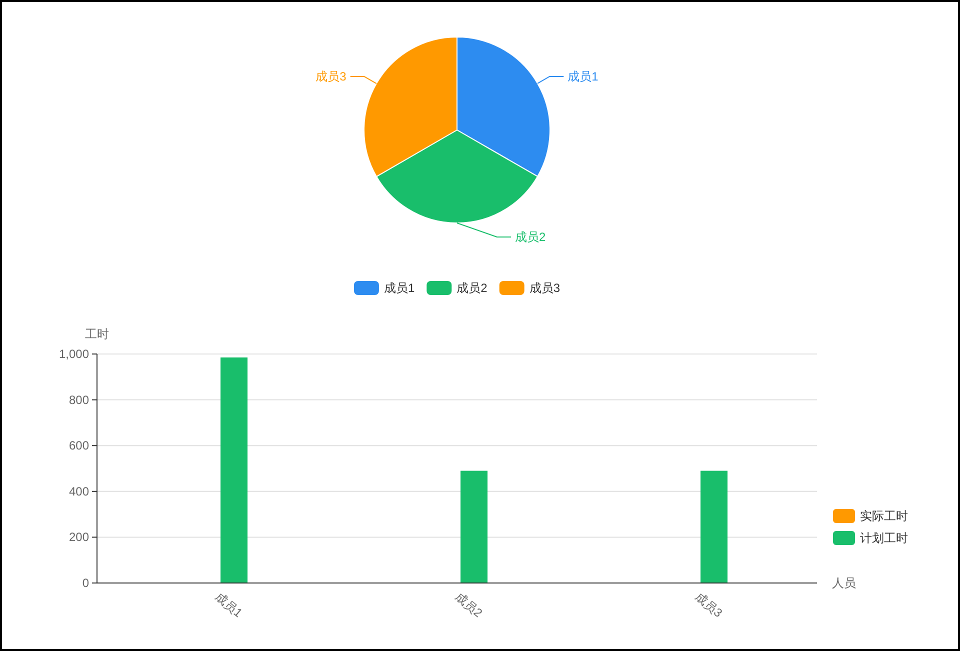  Describe the element at coordinates (229, 605) in the screenshot. I see `x-tick-label: 成员1` at that location.